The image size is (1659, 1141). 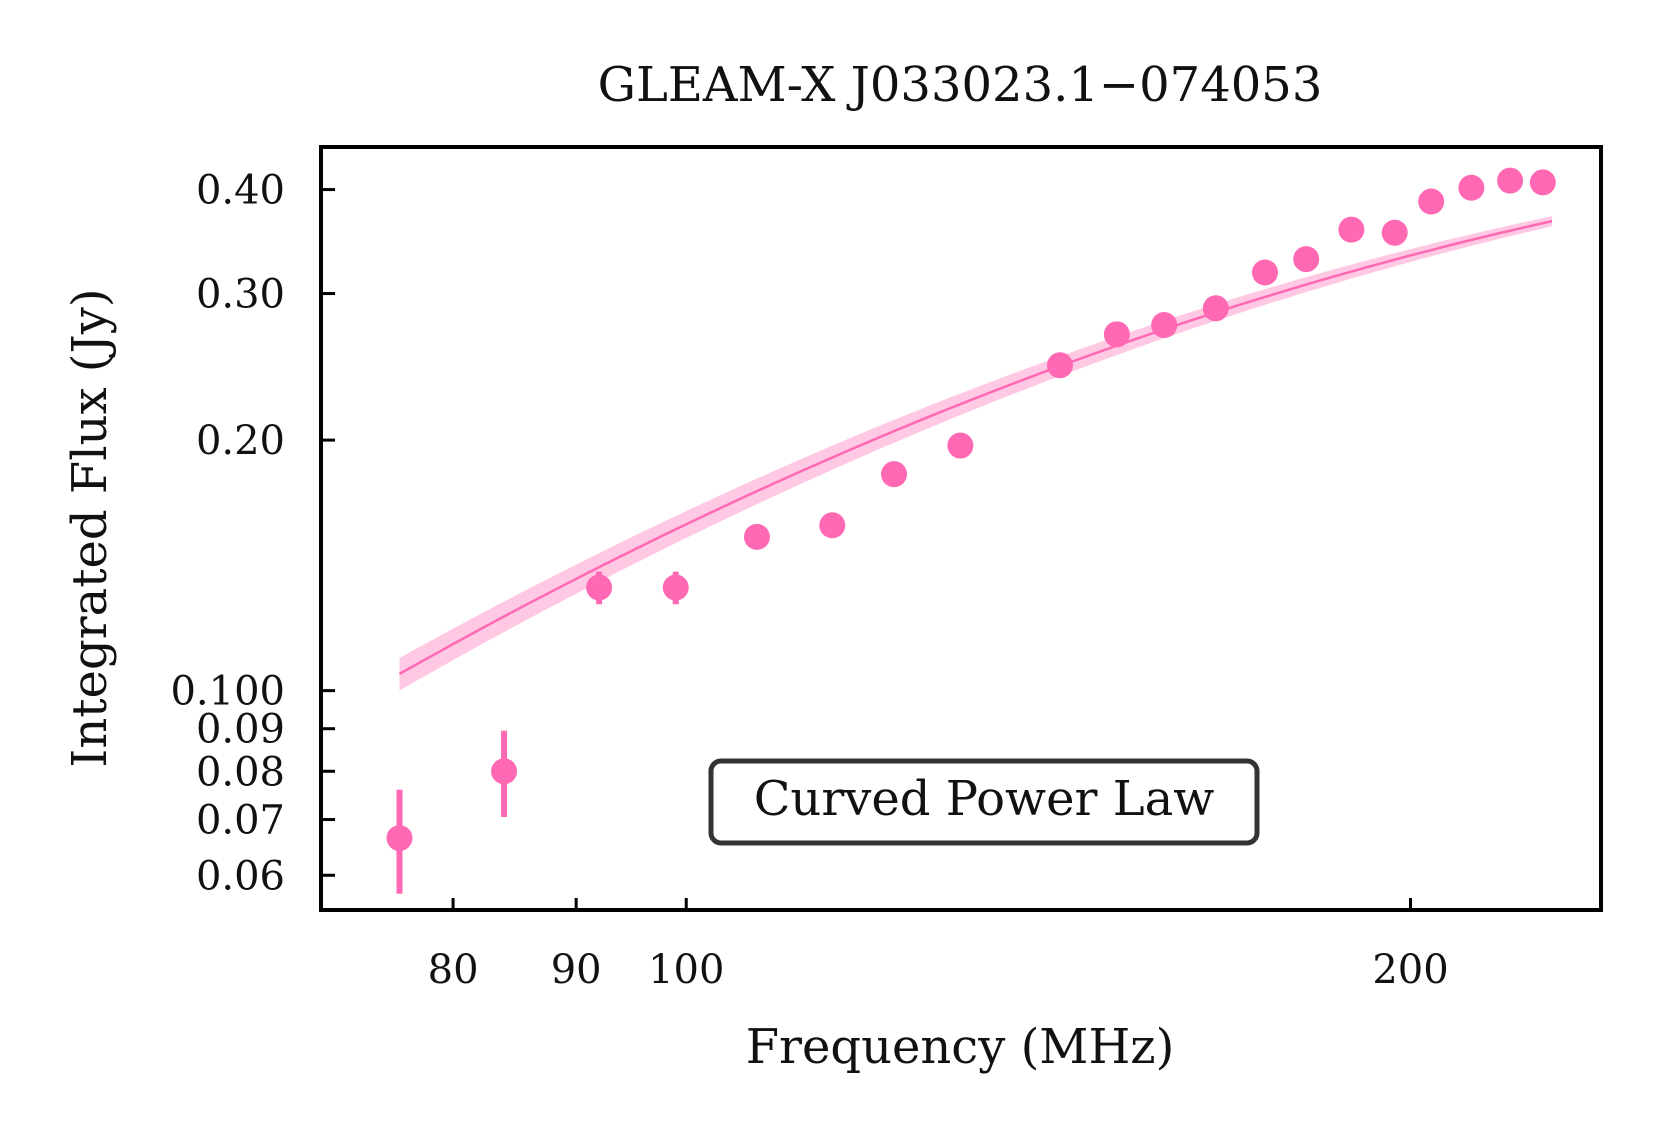 I want to click on y-tick-label: 0.100, so click(x=227, y=692).